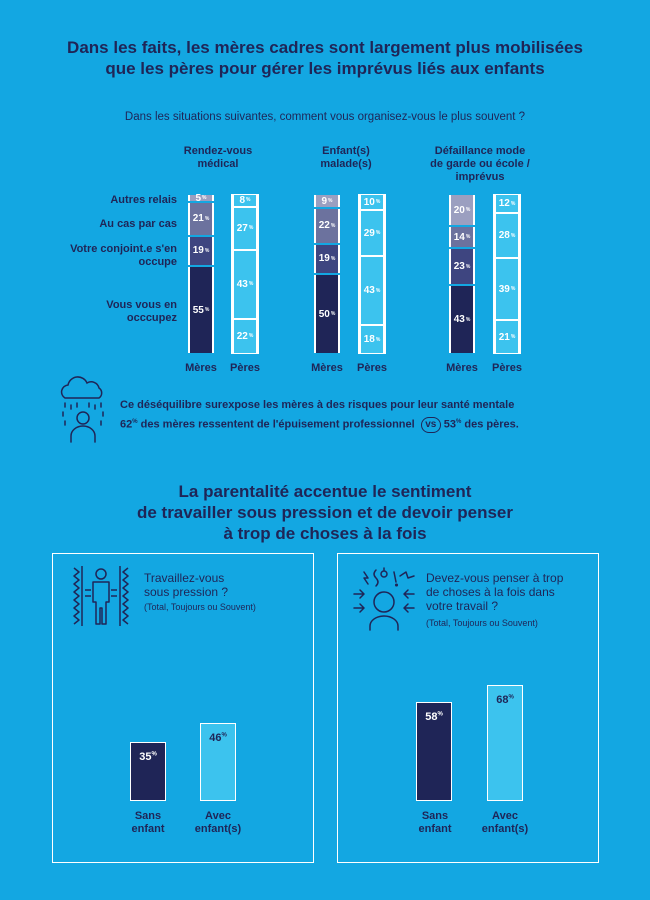  I want to click on x-label-meres-2: Mères, so click(327, 368).